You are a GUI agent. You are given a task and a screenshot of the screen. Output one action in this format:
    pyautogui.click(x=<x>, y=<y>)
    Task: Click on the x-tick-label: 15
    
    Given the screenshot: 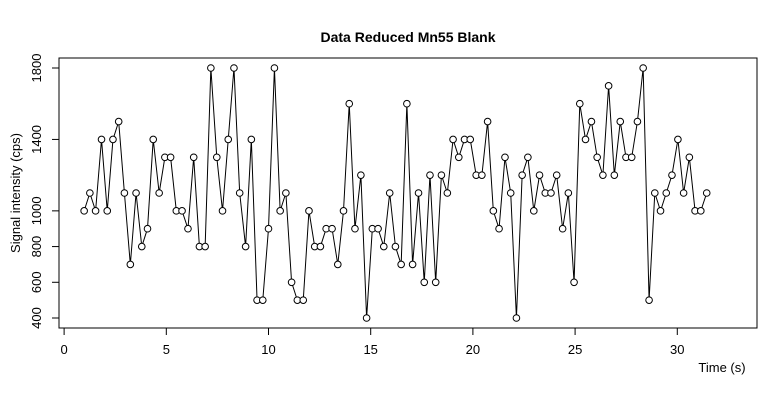 What is the action you would take?
    pyautogui.click(x=370, y=349)
    